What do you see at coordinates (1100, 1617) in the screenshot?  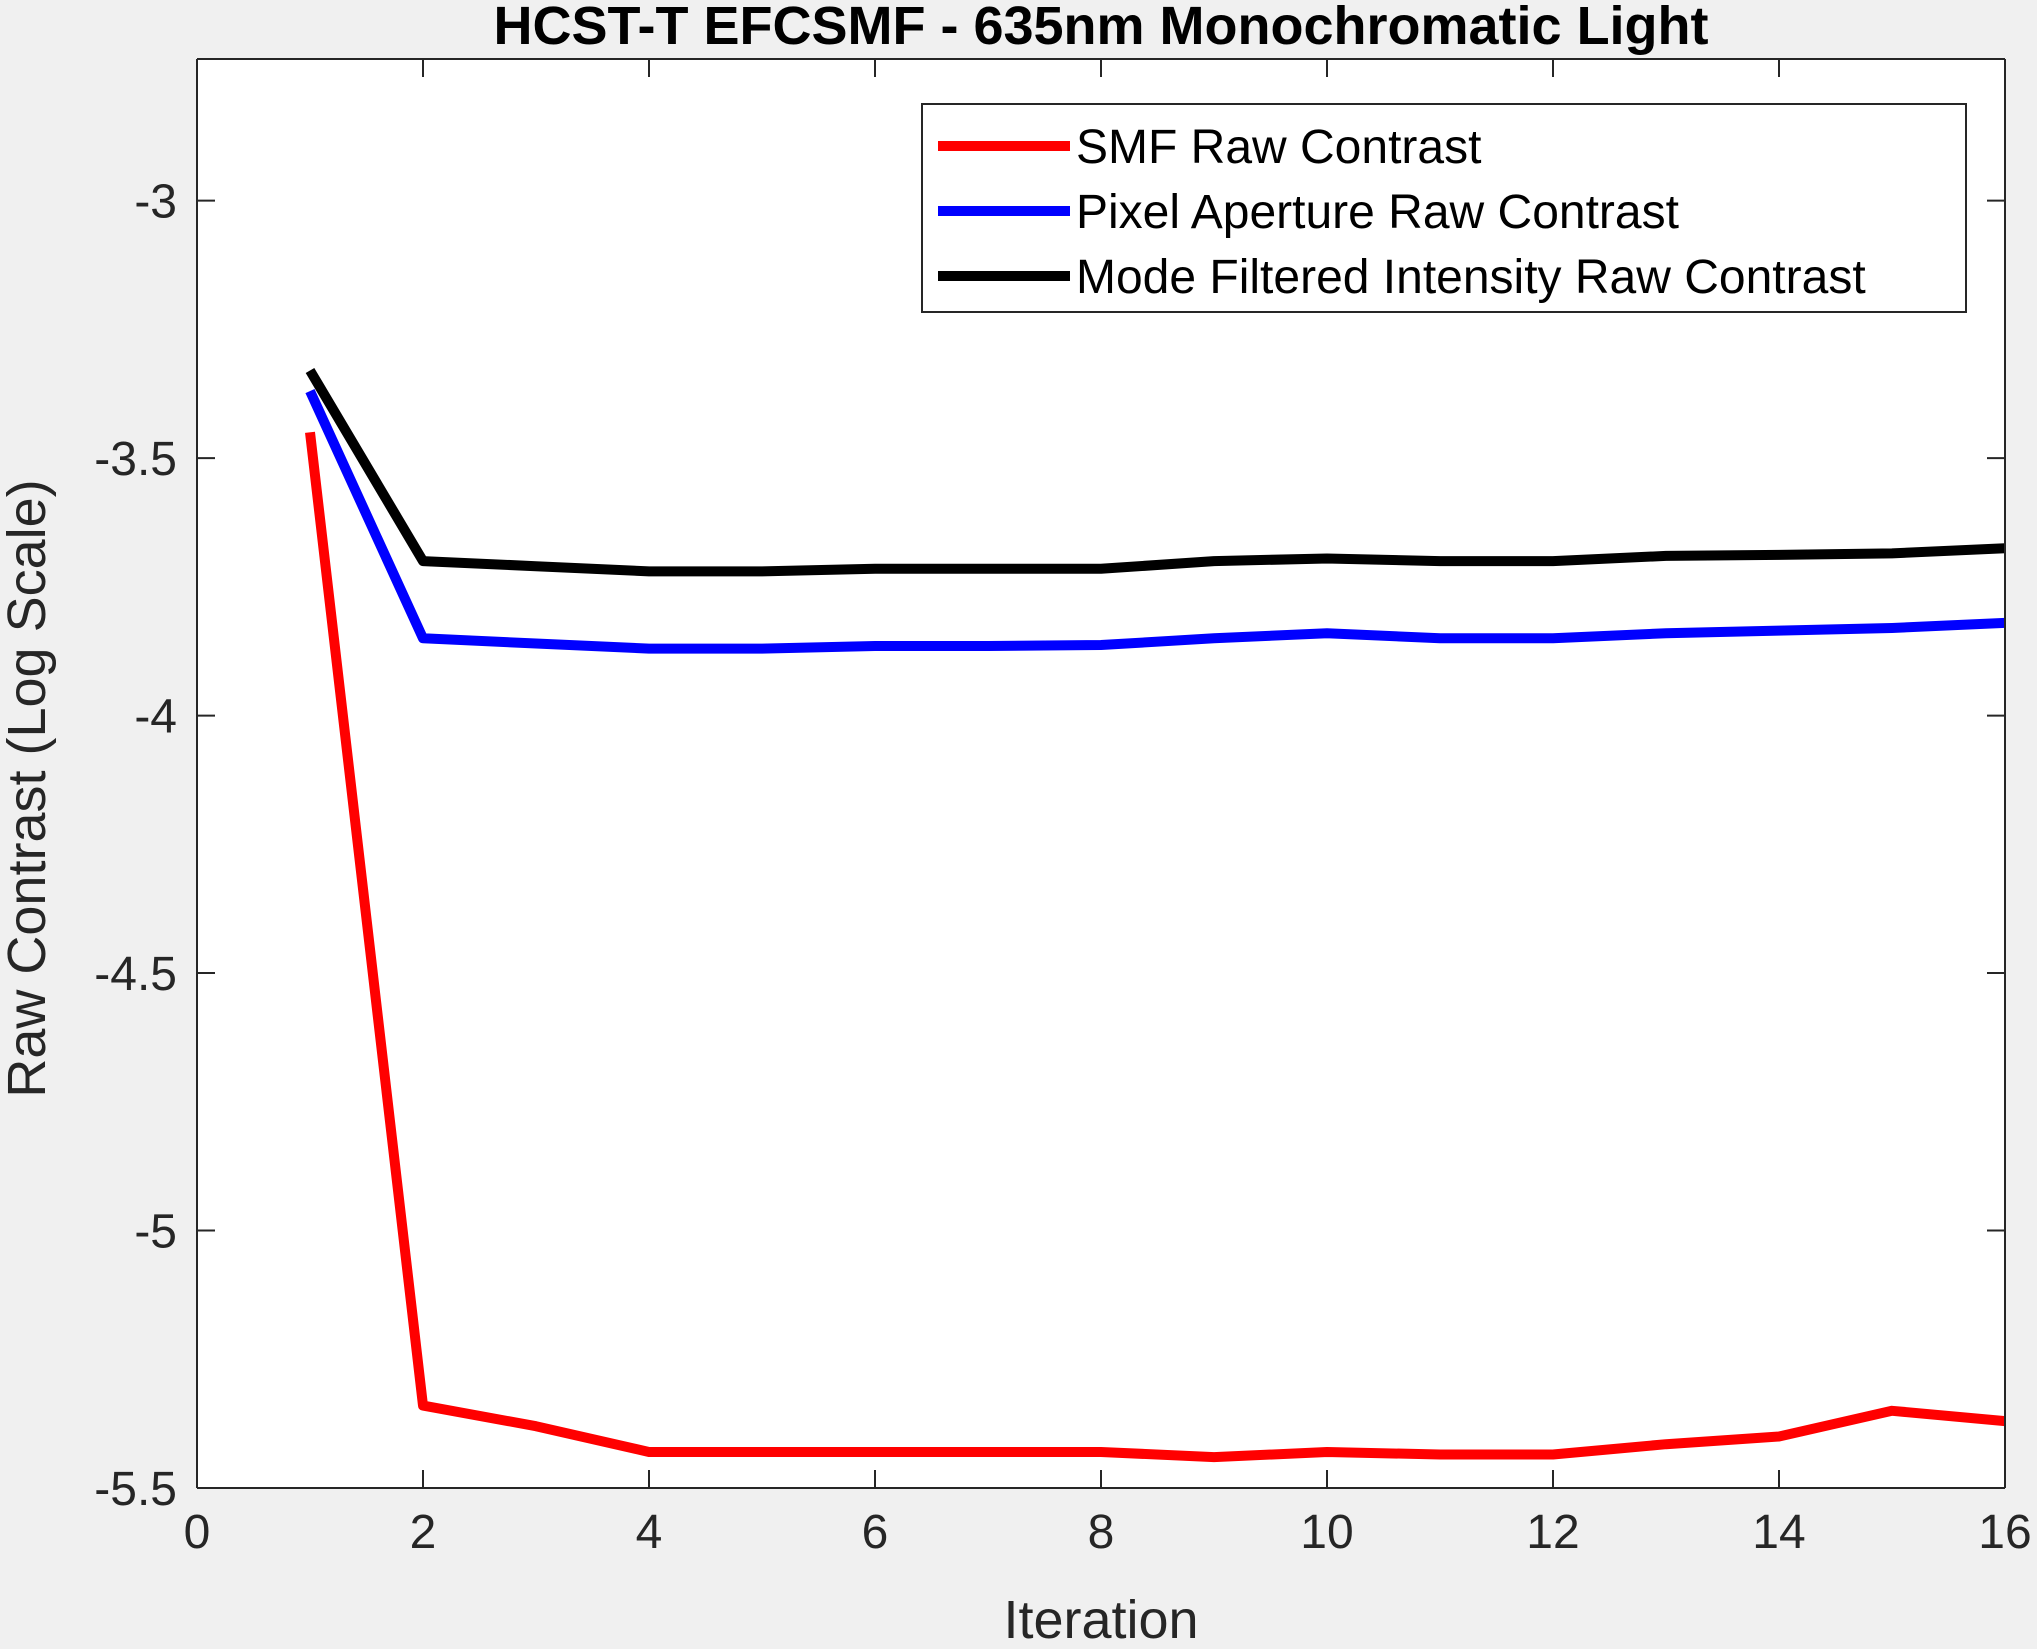 I see `x-axis-label: Iteration` at bounding box center [1100, 1617].